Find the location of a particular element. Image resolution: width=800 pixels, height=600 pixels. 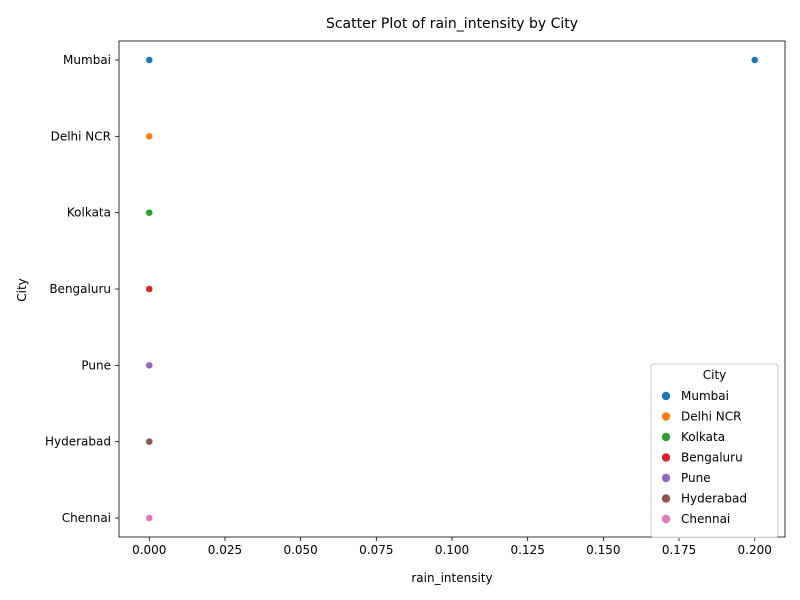

x-tick-label: 0.000 is located at coordinates (149, 550).